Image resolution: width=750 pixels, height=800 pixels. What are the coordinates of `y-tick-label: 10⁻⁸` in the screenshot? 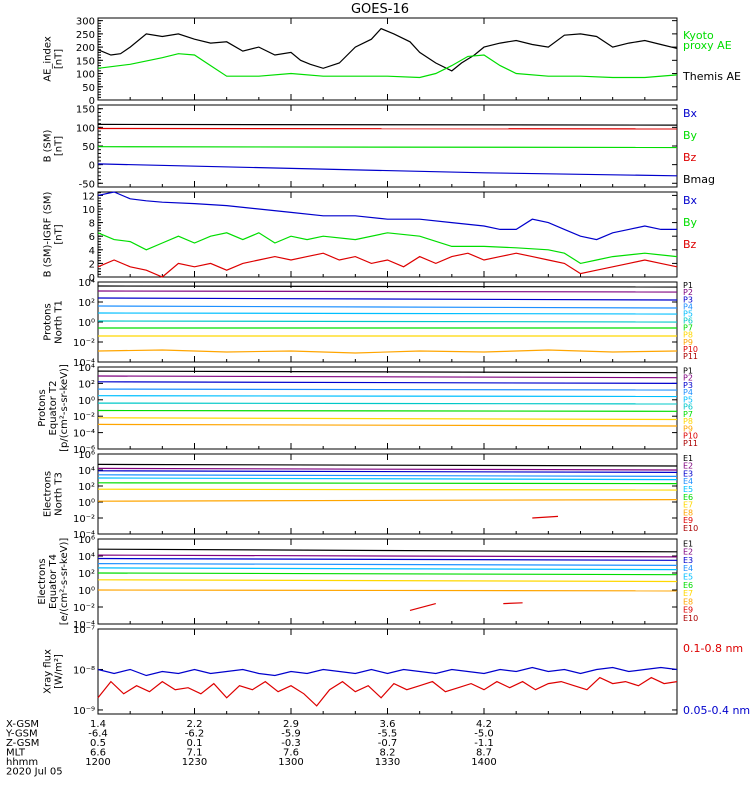 It's located at (84, 670).